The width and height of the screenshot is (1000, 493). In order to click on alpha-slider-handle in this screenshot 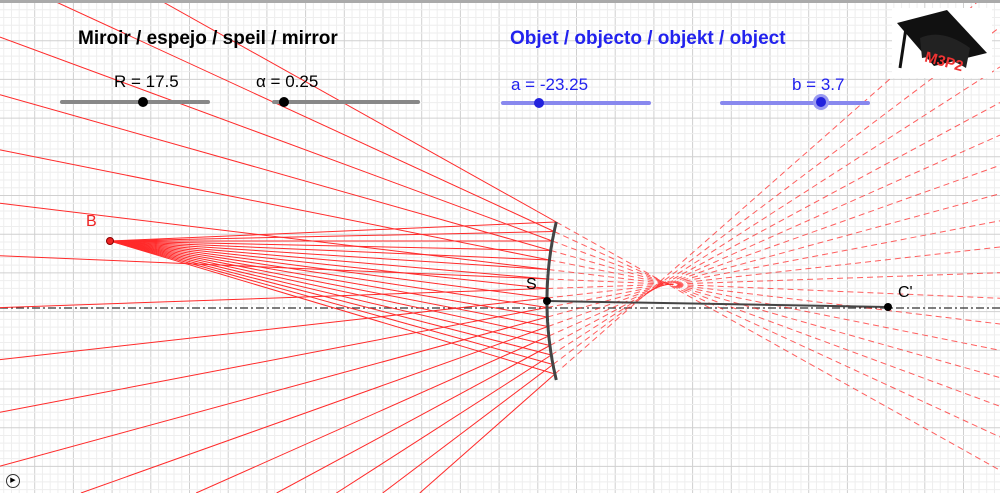, I will do `click(284, 102)`.